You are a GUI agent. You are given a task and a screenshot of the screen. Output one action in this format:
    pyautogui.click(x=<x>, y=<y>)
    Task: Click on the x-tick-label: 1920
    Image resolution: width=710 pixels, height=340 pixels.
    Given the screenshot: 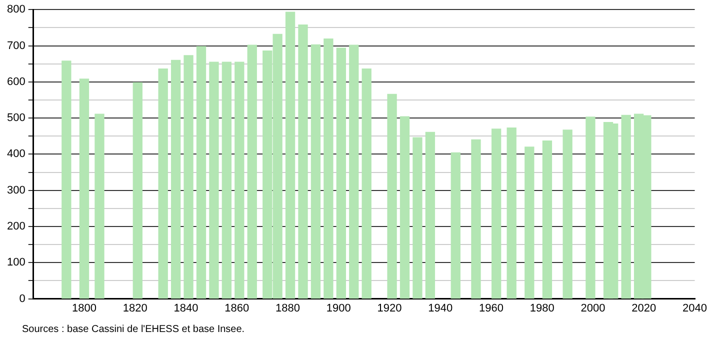 What is the action you would take?
    pyautogui.click(x=389, y=308)
    